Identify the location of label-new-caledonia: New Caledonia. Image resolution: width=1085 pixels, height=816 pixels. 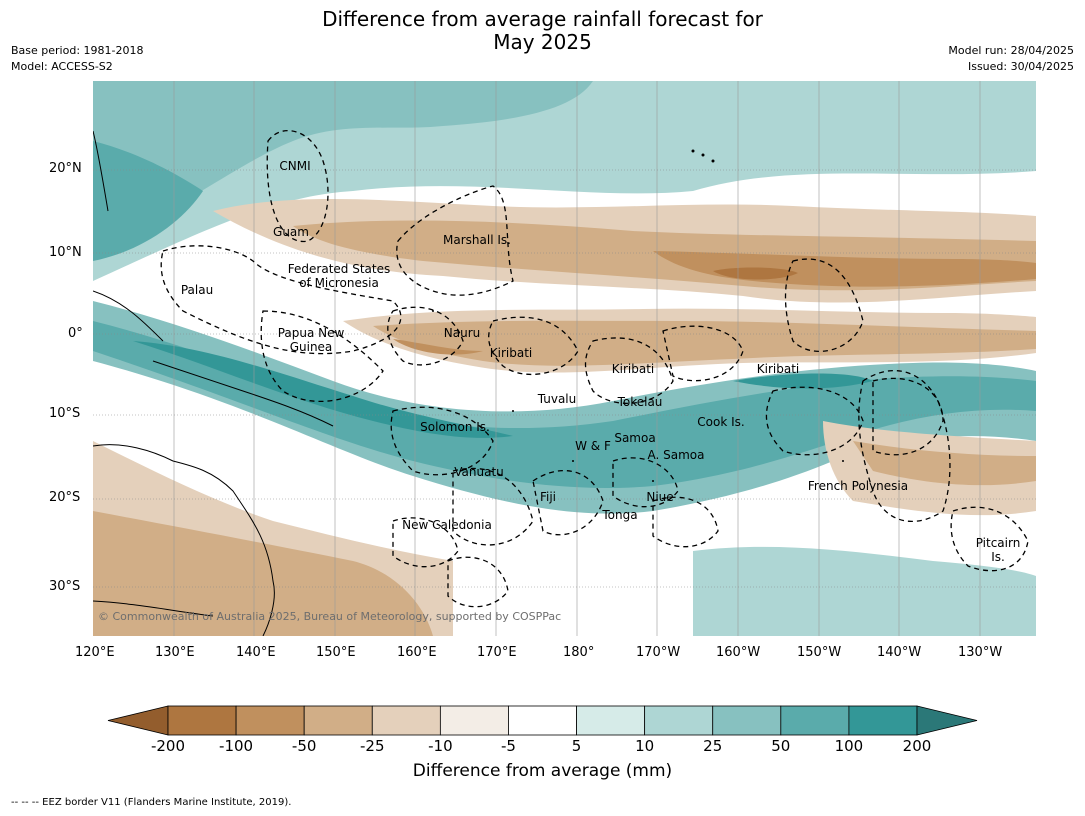
(447, 525).